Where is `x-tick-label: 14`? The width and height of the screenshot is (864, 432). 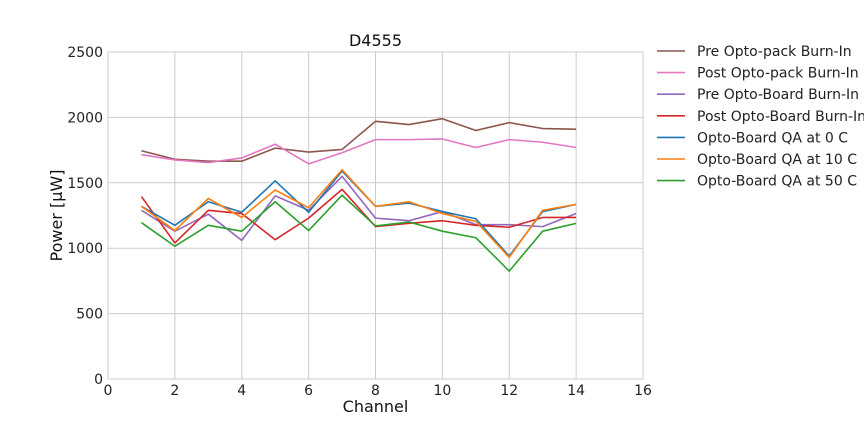 x-tick-label: 14 is located at coordinates (576, 391).